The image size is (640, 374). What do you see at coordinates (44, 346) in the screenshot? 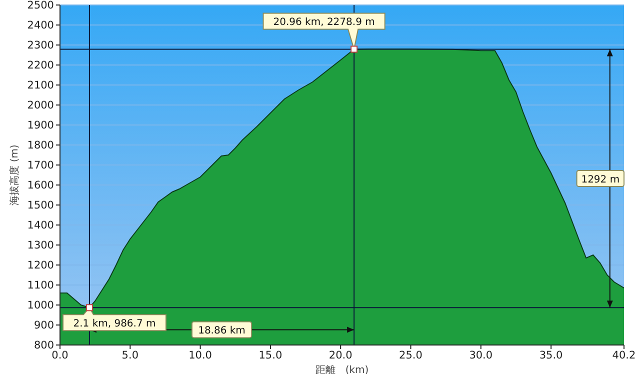
I see `y-tick-label: 800` at bounding box center [44, 346].